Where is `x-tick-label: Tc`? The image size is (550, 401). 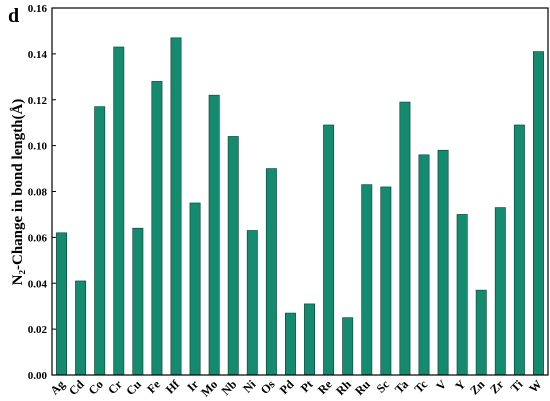
x-tick-label: Tc is located at coordinates (421, 386).